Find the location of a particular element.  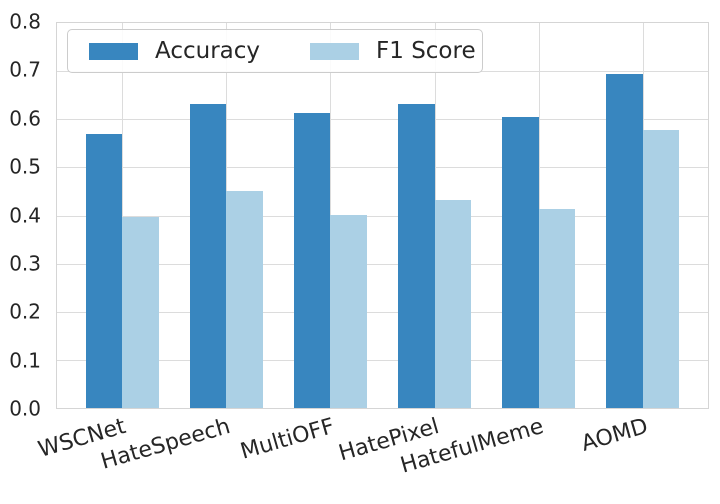

bar-f1-score-wscnet is located at coordinates (140, 312).